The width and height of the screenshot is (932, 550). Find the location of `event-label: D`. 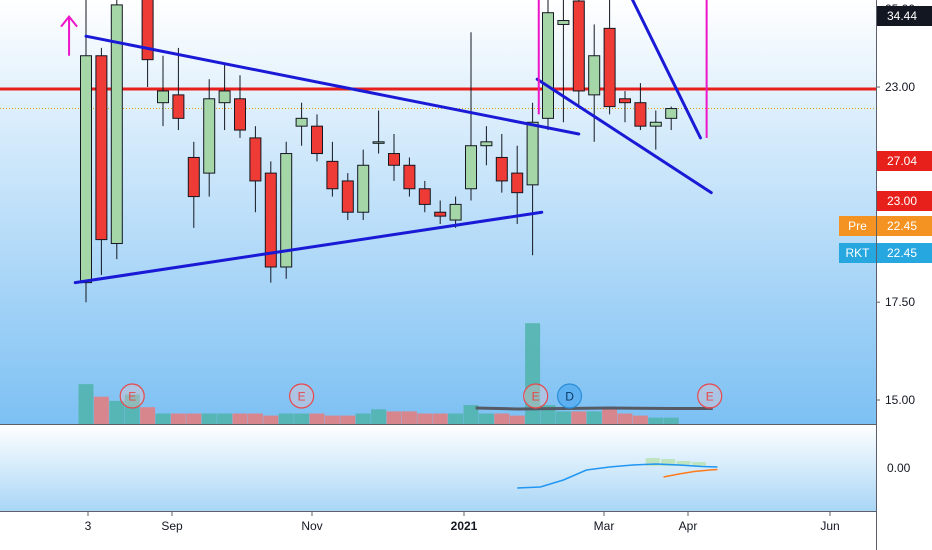

event-label: D is located at coordinates (569, 397).